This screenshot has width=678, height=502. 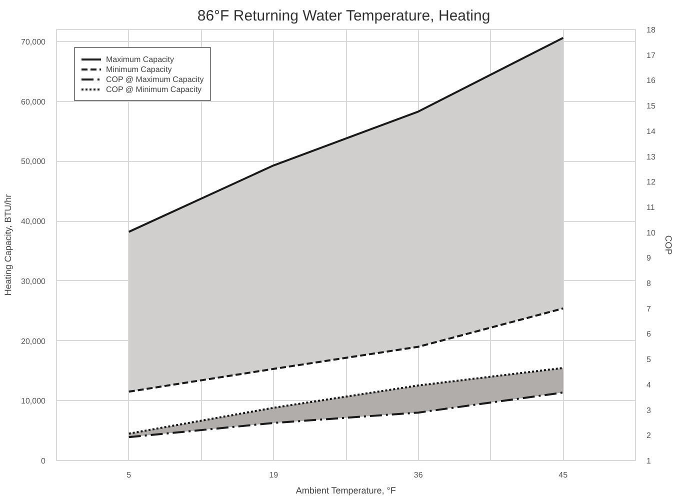 I want to click on y-tick-label: 30,000, so click(x=33, y=281).